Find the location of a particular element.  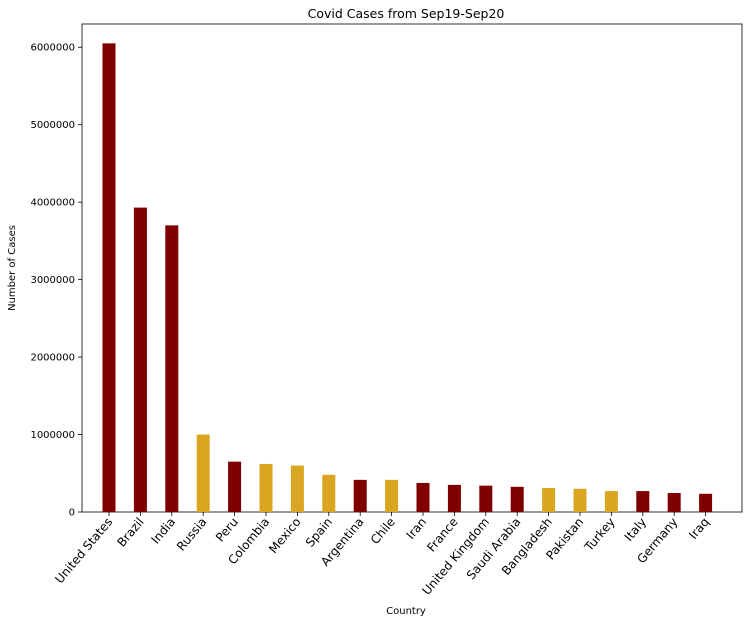

x-tick-label: India is located at coordinates (163, 531).